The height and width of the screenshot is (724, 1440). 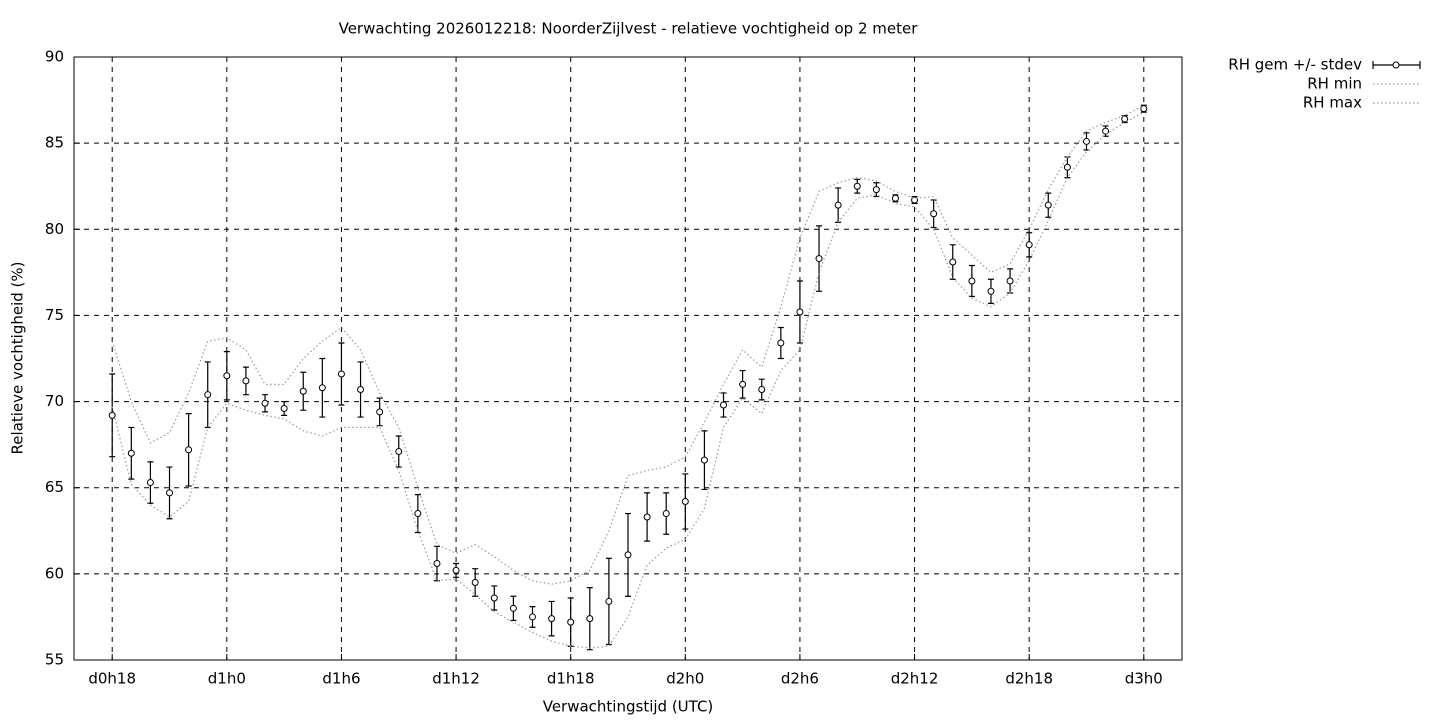 I want to click on x-tick-label: d2h0, so click(x=685, y=679).